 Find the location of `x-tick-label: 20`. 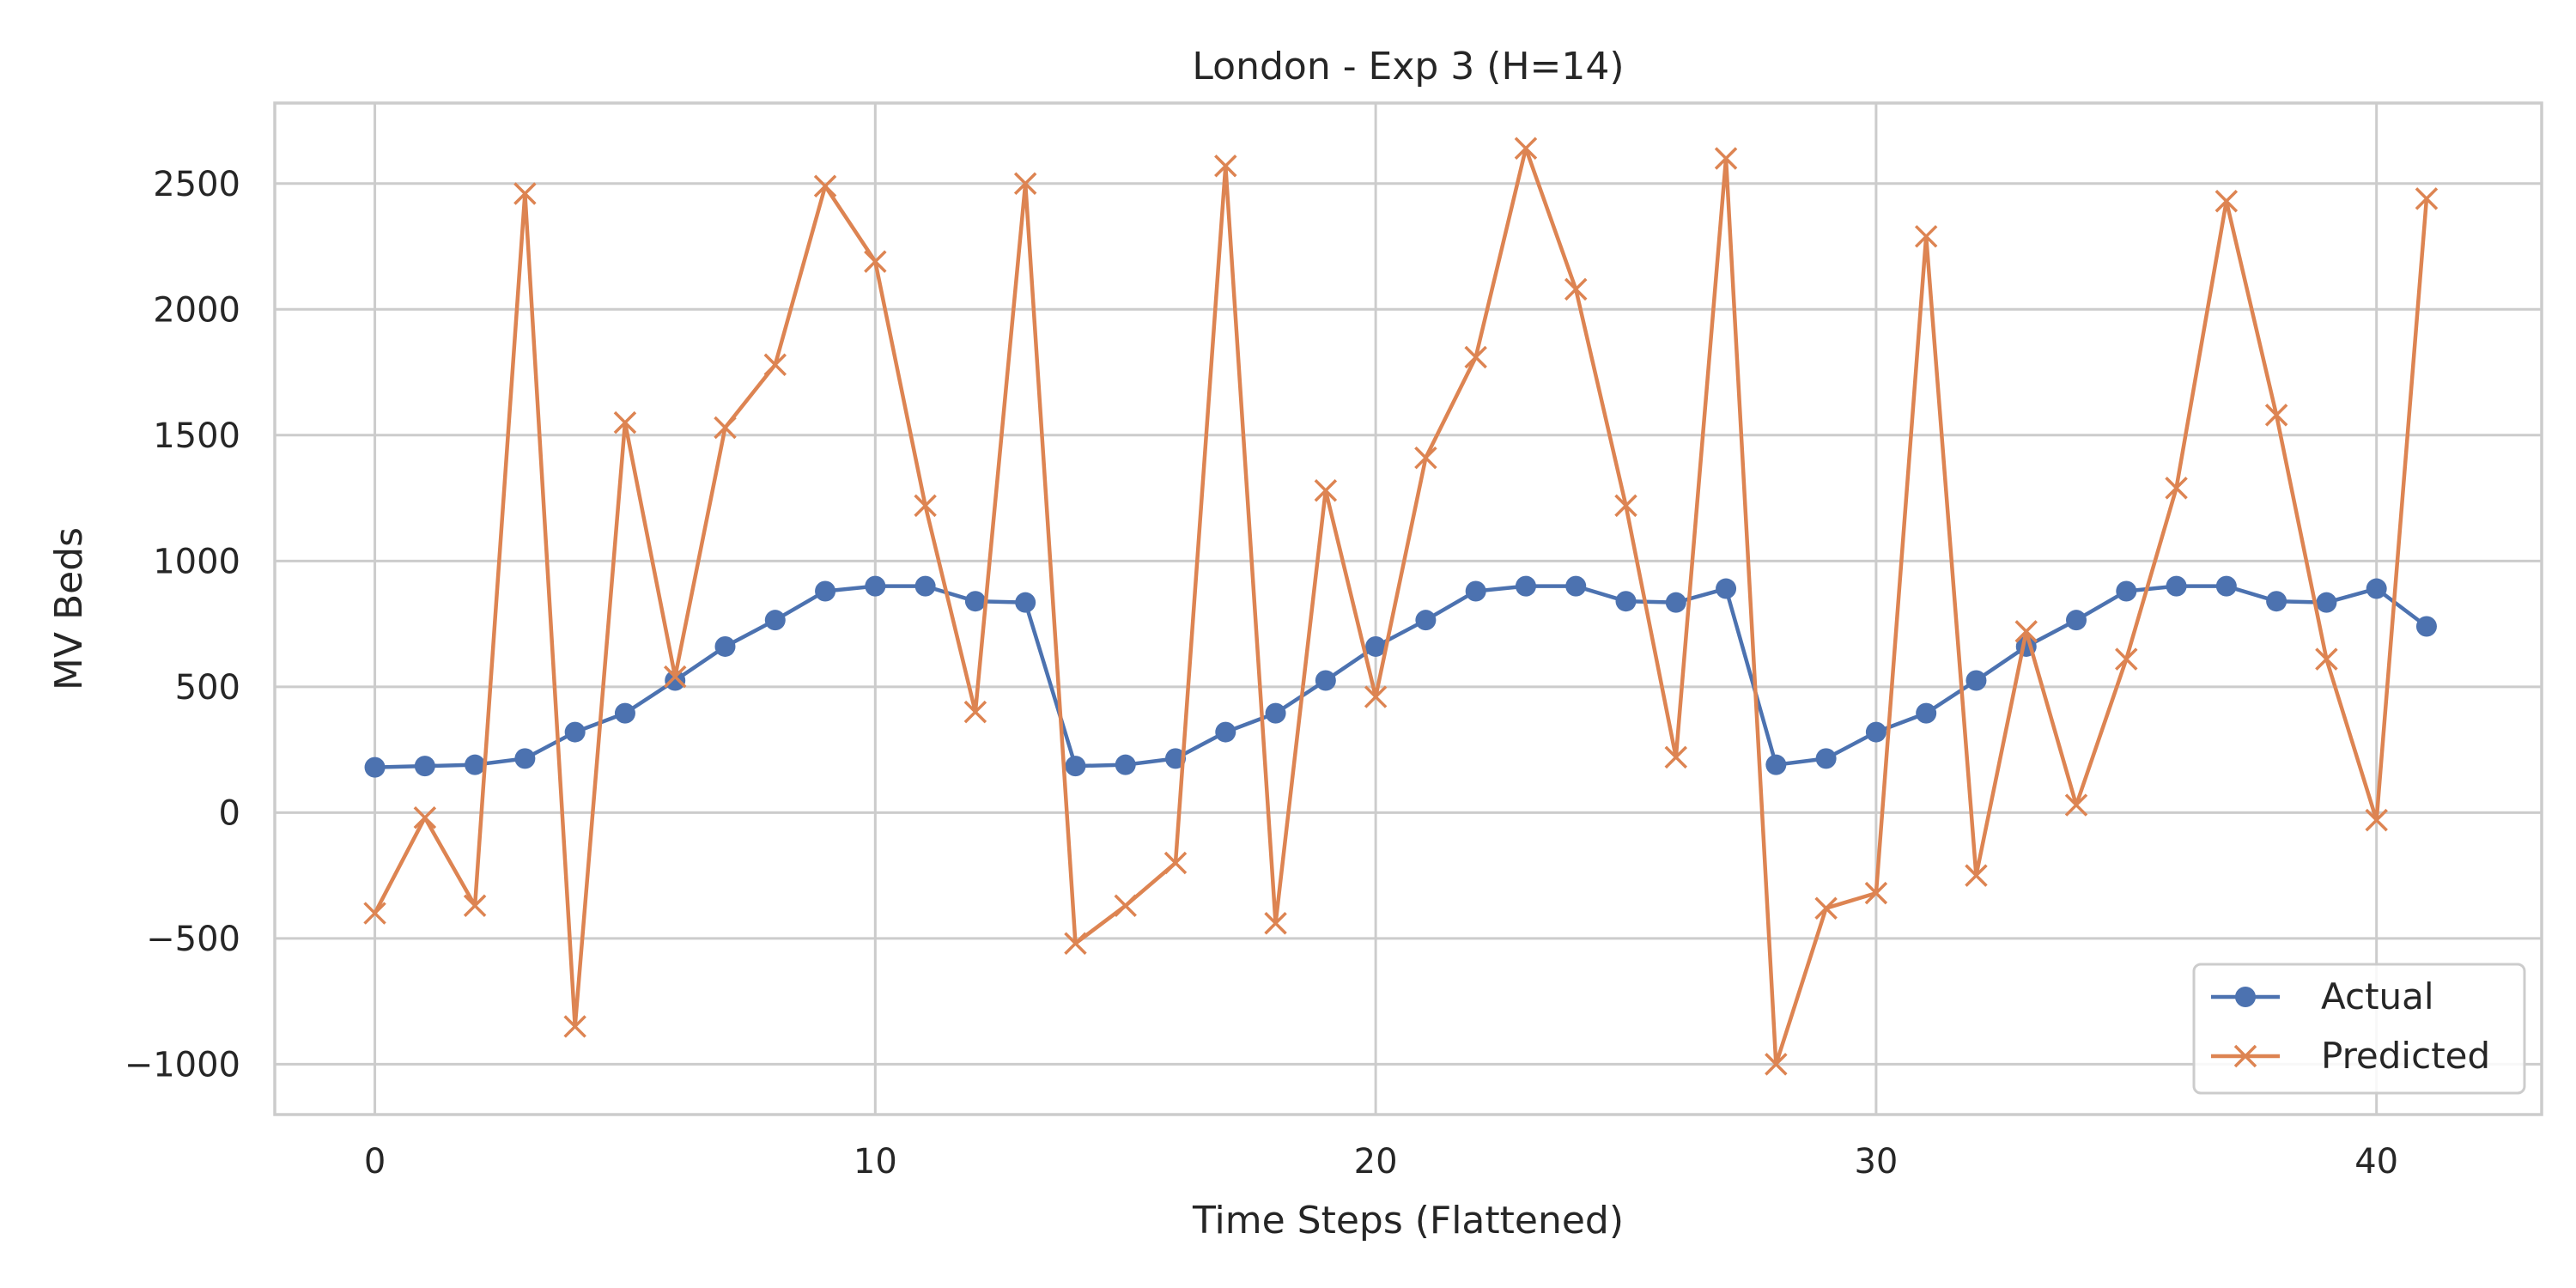

x-tick-label: 20 is located at coordinates (1376, 1162).